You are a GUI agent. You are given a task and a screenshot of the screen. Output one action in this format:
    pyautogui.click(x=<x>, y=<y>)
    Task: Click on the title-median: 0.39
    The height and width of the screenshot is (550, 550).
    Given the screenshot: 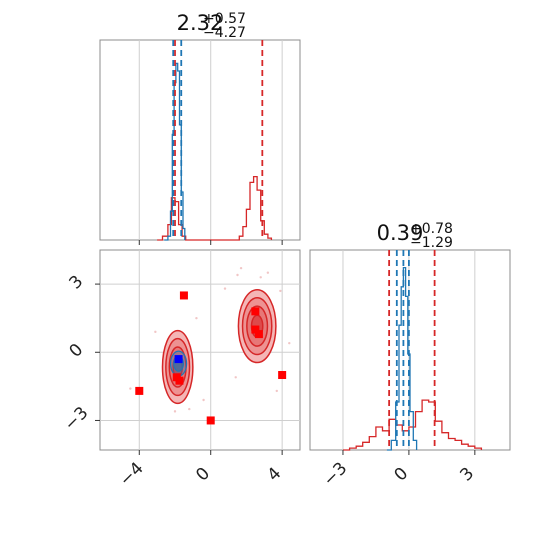 What is the action you would take?
    pyautogui.click(x=400, y=233)
    